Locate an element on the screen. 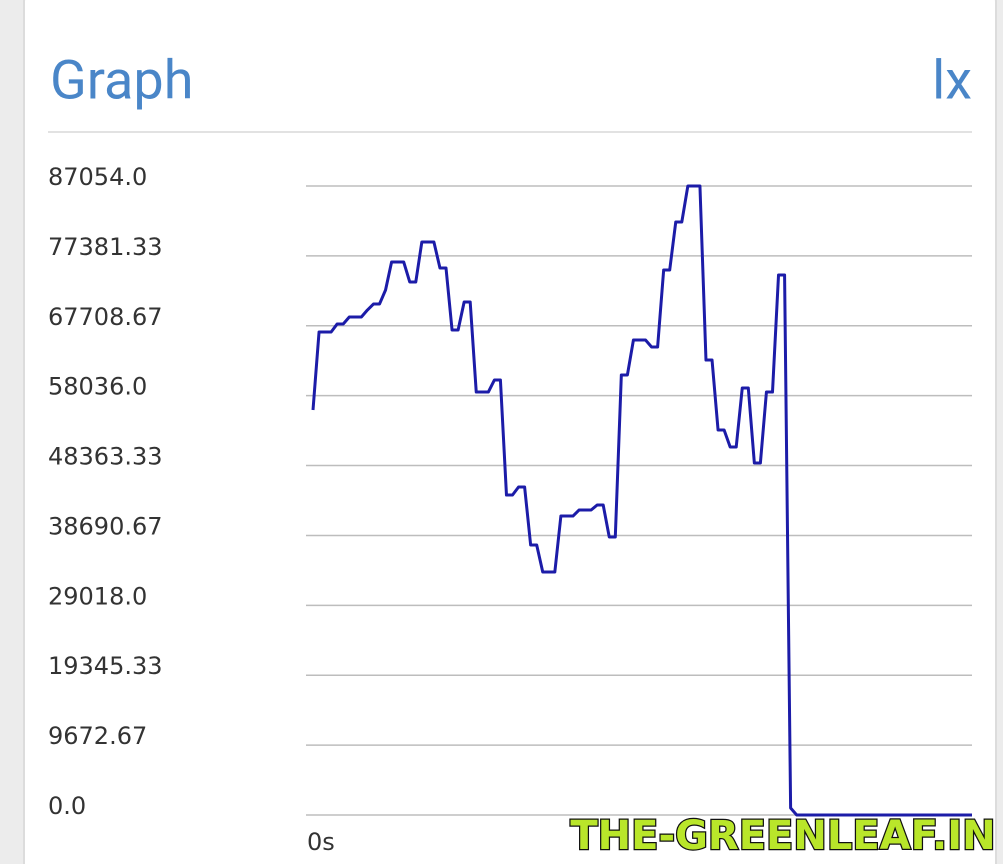 The width and height of the screenshot is (1003, 864). y-tick-label: 29018.0 is located at coordinates (97, 596).